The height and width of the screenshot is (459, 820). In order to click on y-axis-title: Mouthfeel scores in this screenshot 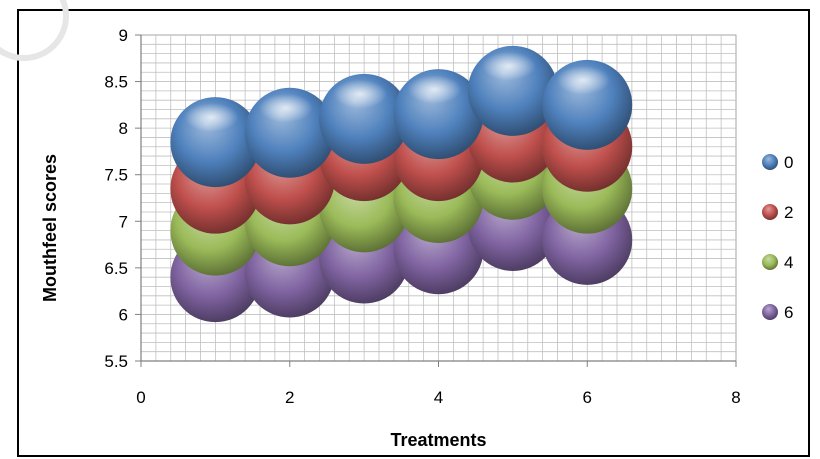, I will do `click(50, 228)`.